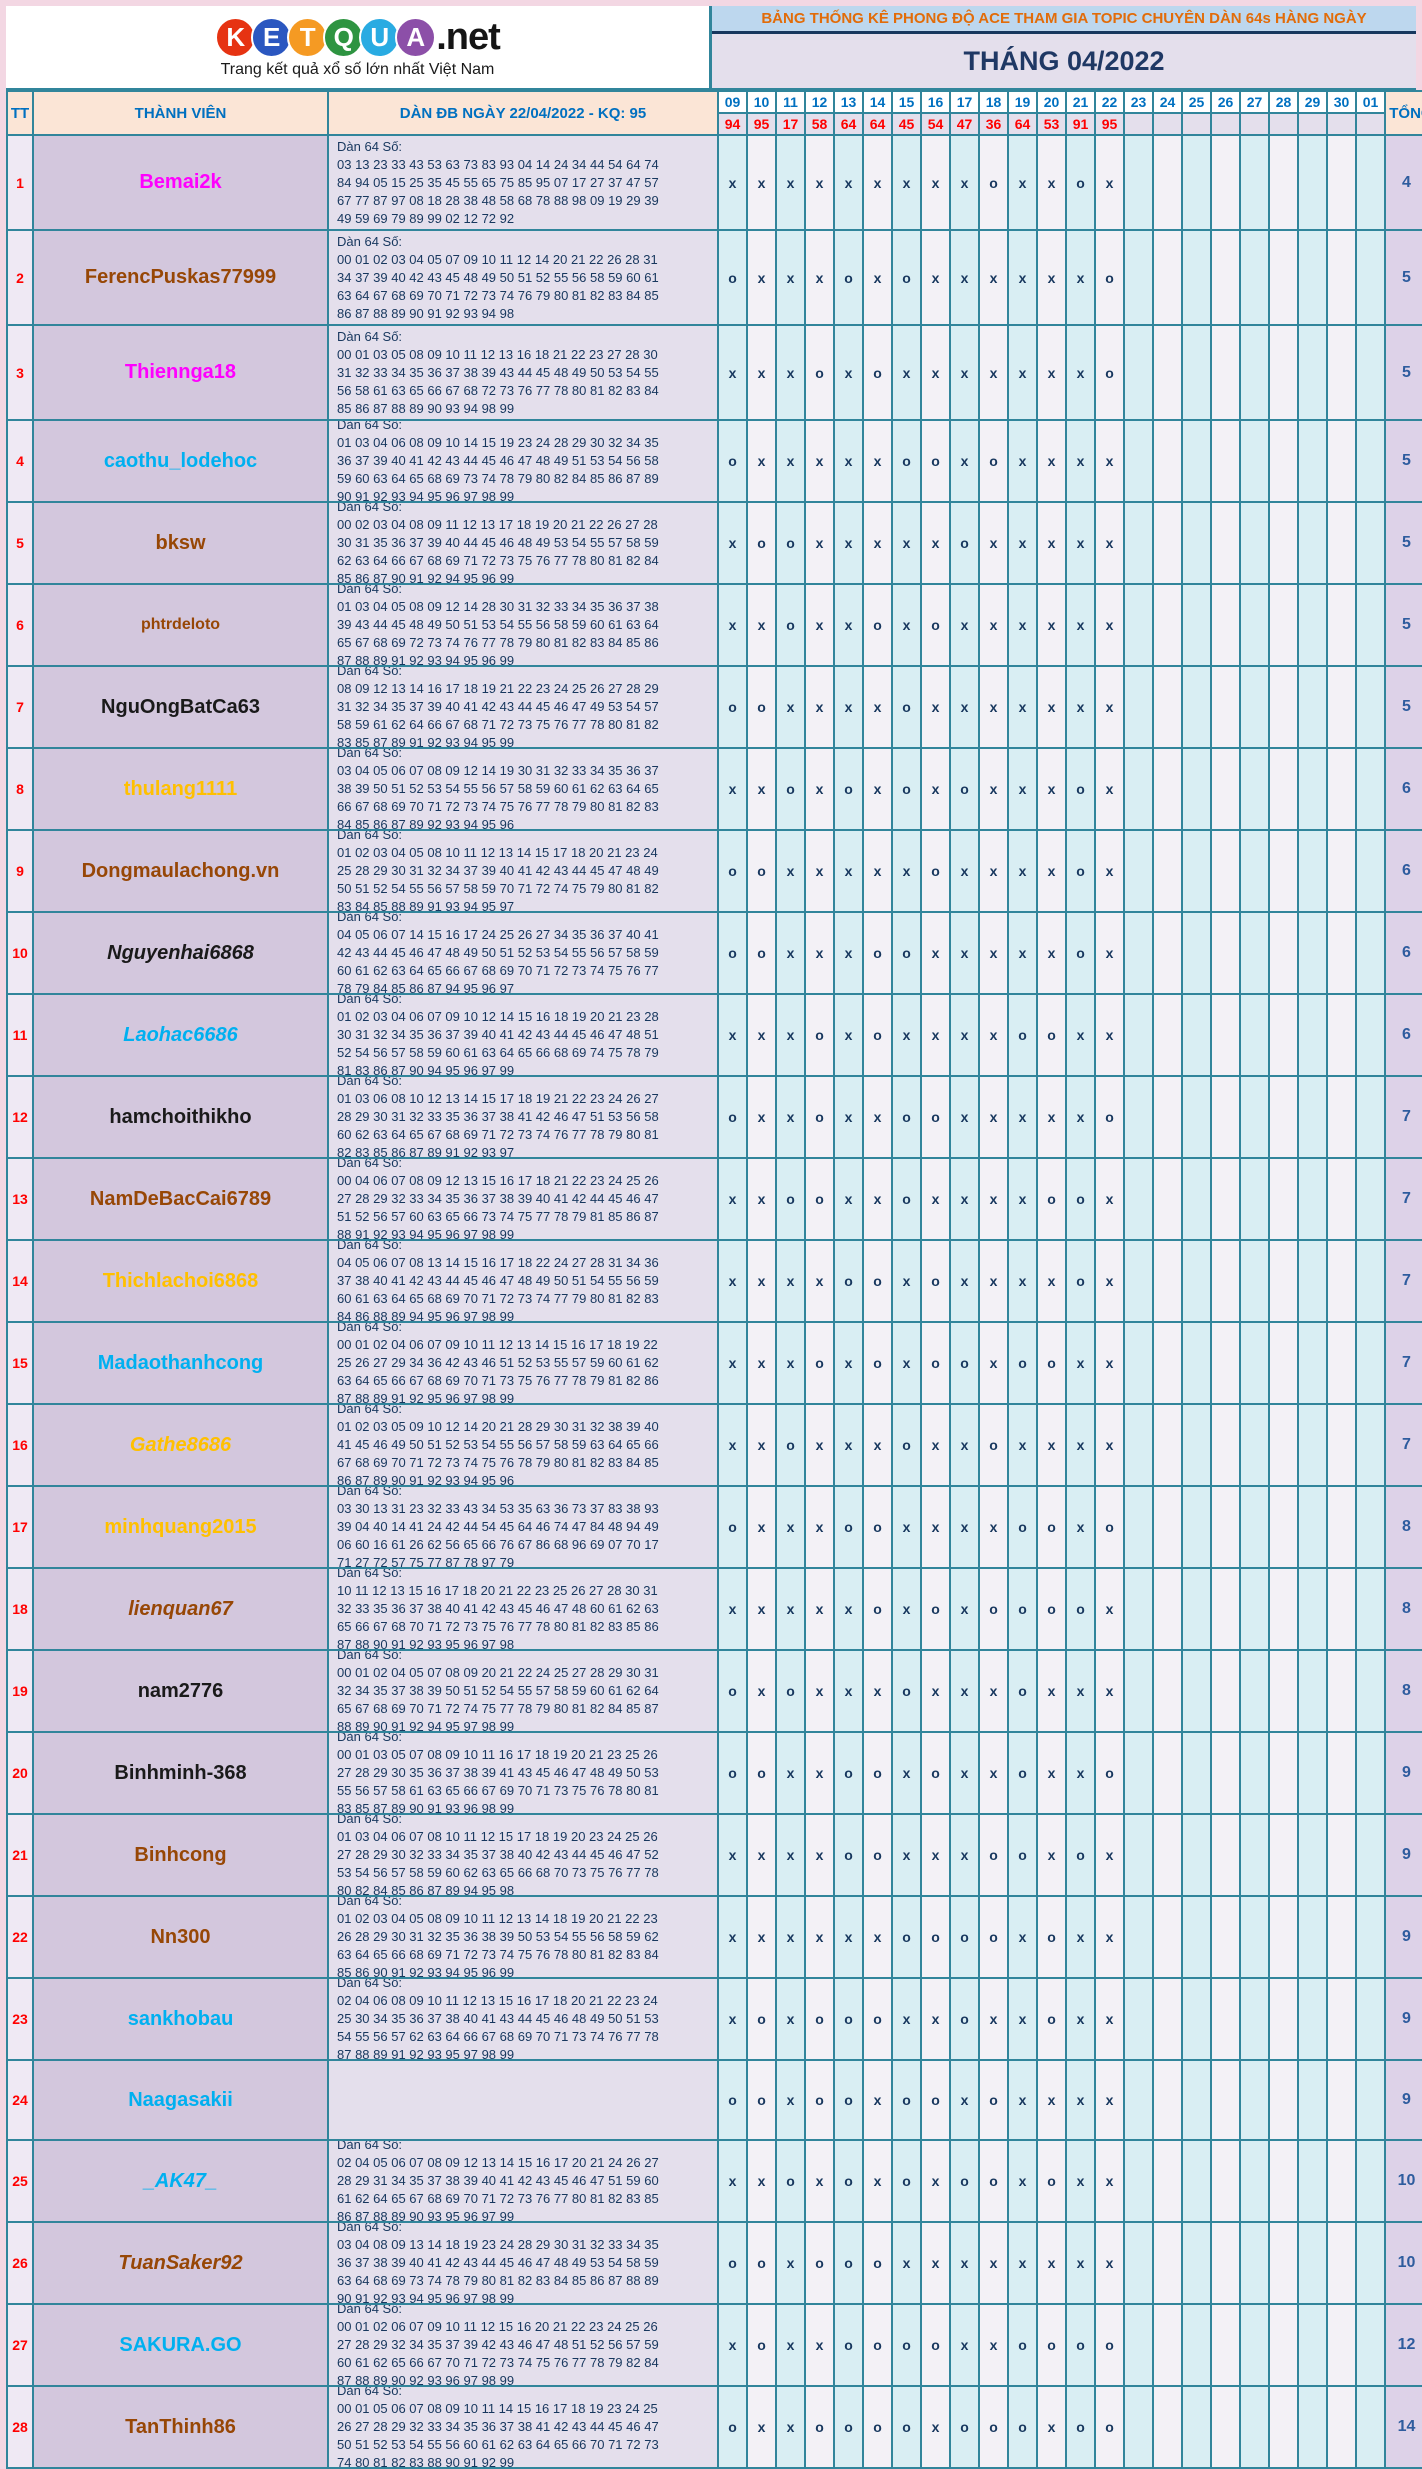 This screenshot has width=1422, height=2469. Describe the element at coordinates (180, 277) in the screenshot. I see `member-name: FerencPuskas77999` at that location.